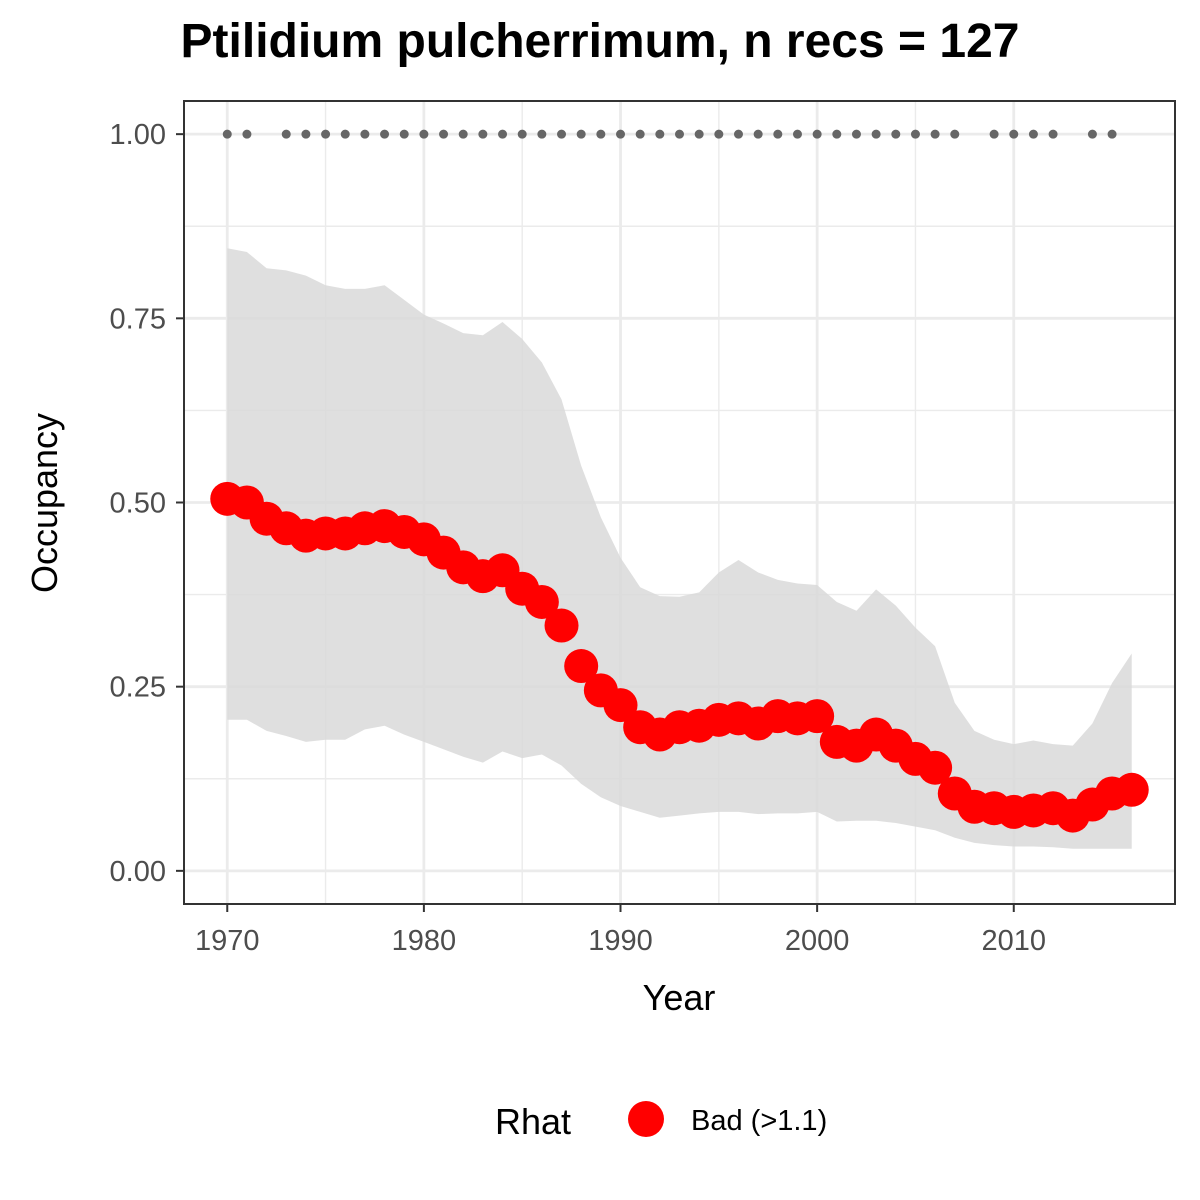  Describe the element at coordinates (646, 1119) in the screenshot. I see `legend-key-bad-rhat` at that location.